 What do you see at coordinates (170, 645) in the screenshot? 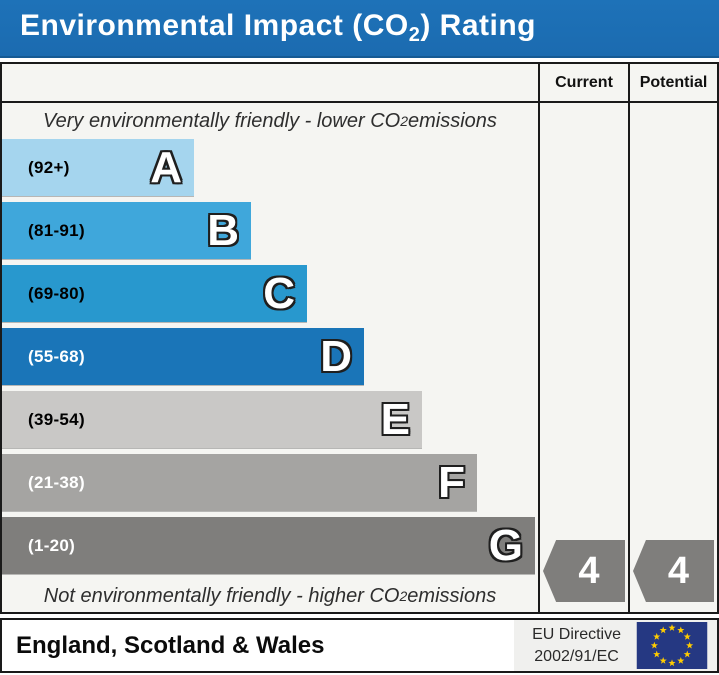
I see `region-label: England, Scotland & Wales` at bounding box center [170, 645].